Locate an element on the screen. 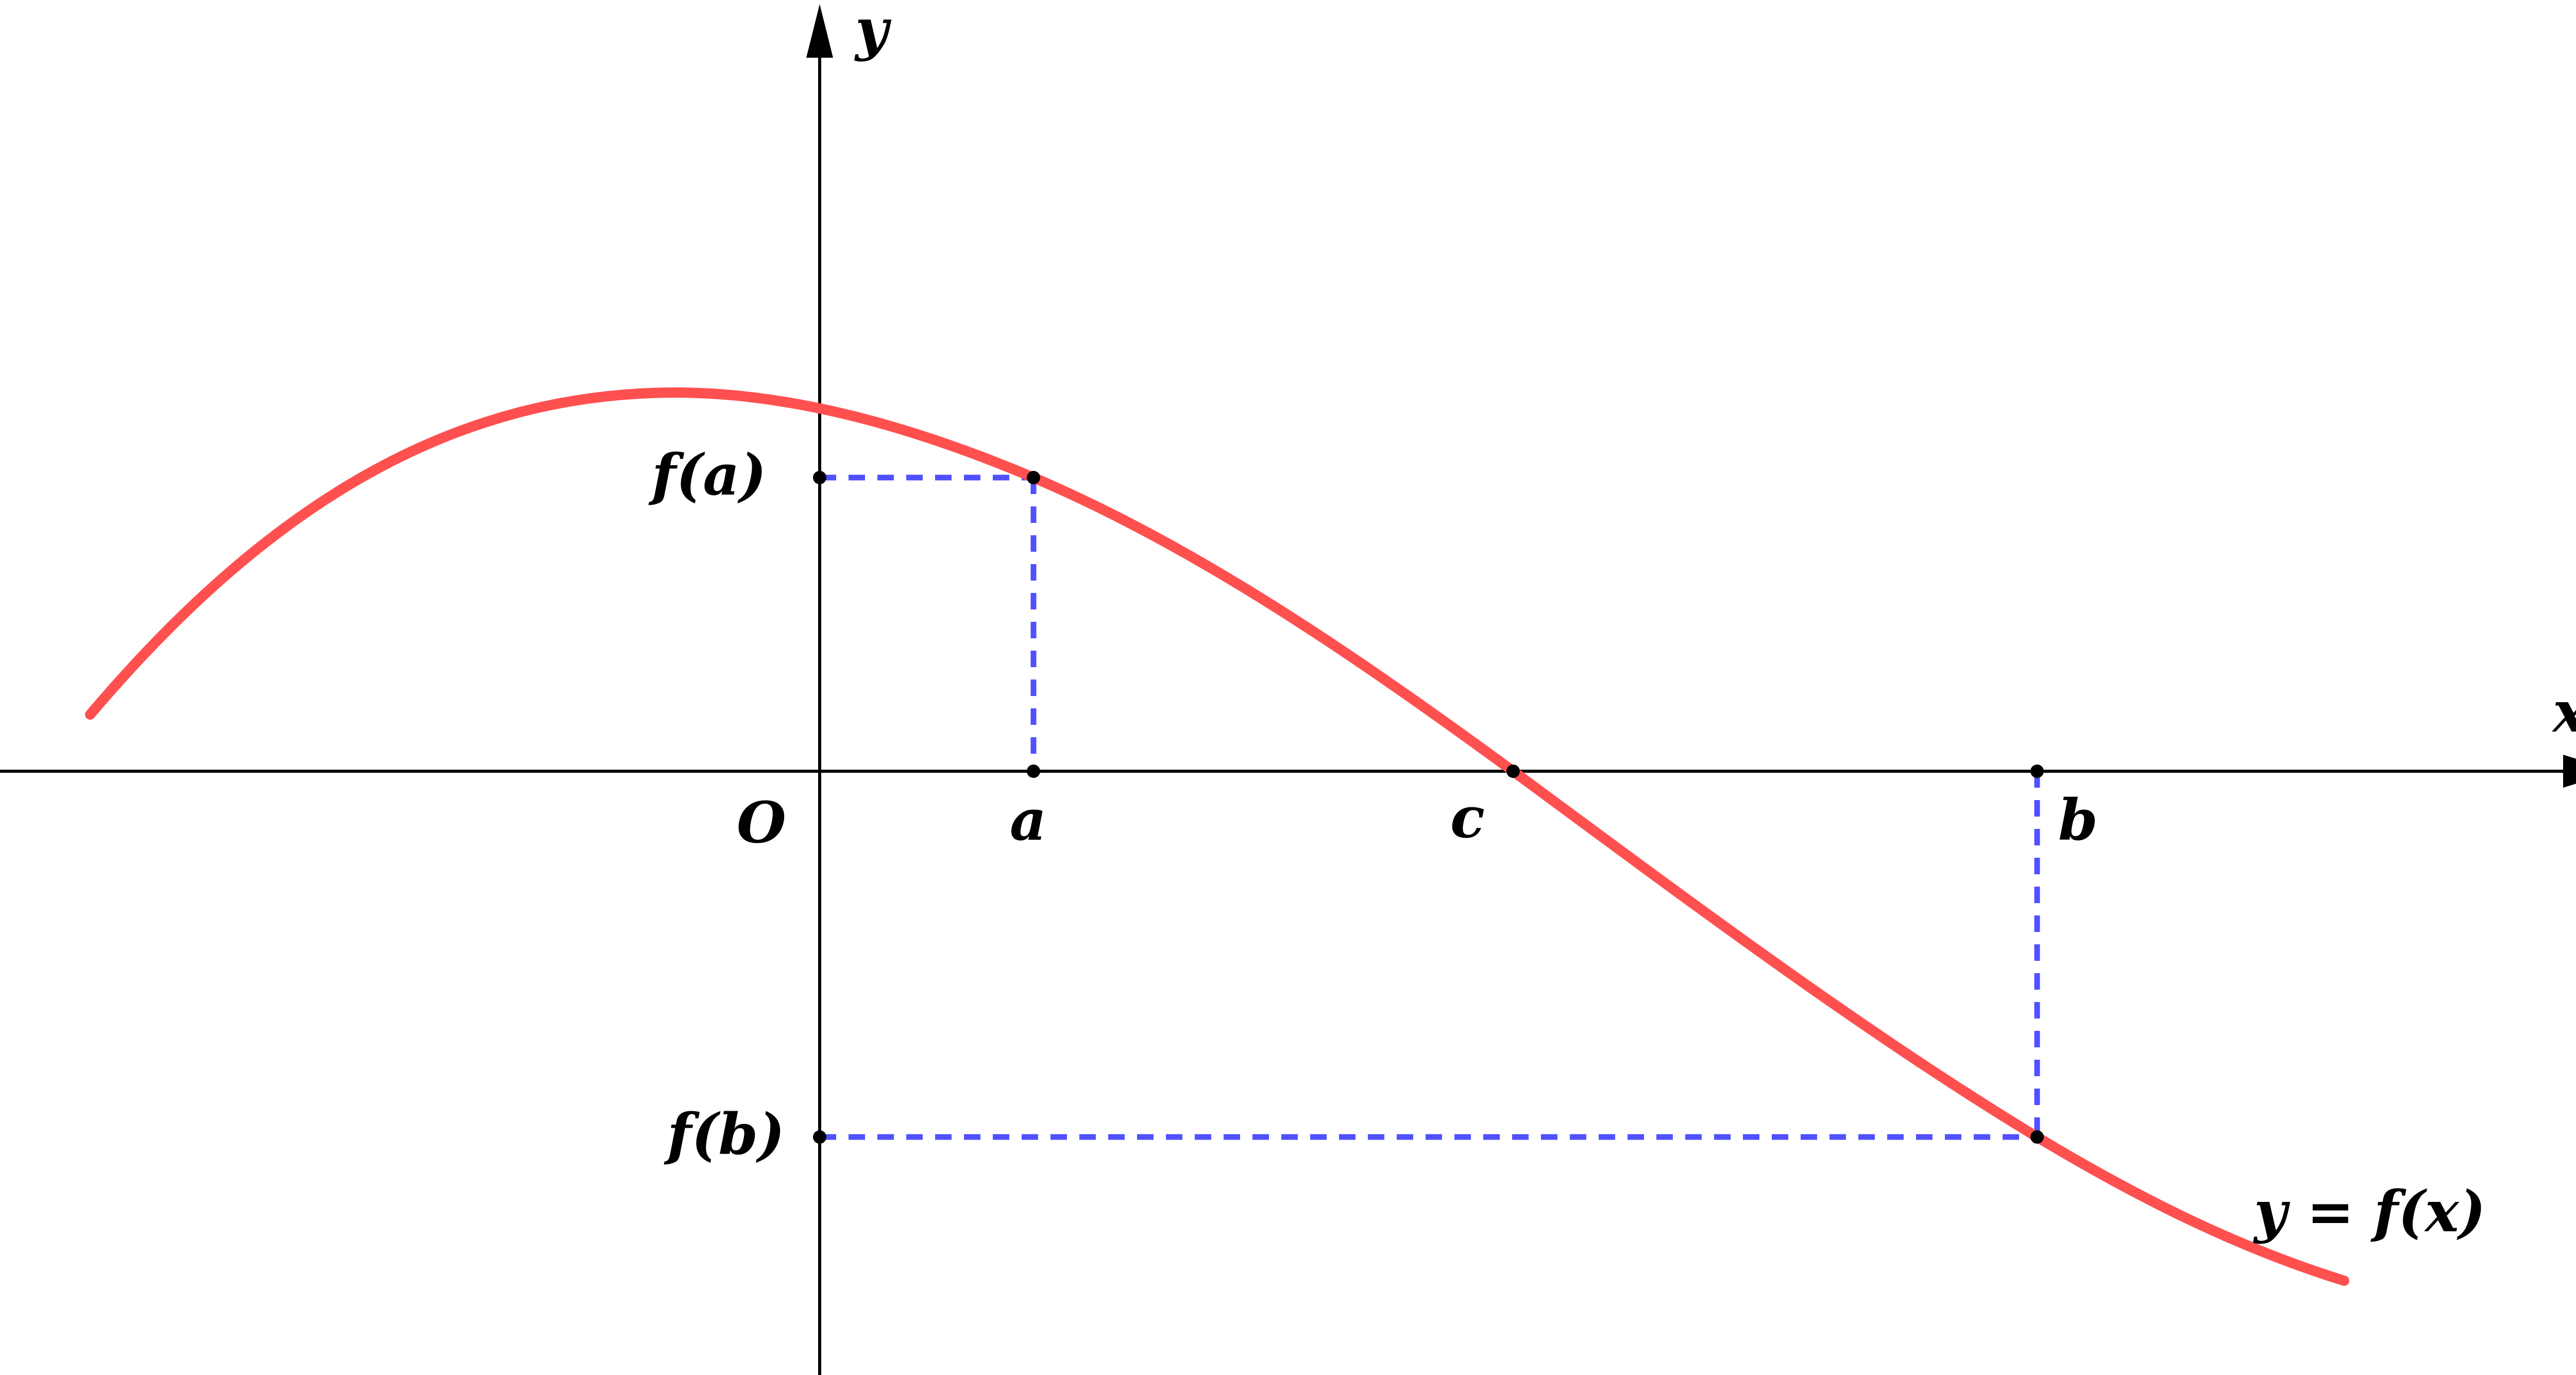 The height and width of the screenshot is (1375, 2576). y-axis is located at coordinates (819, 689).